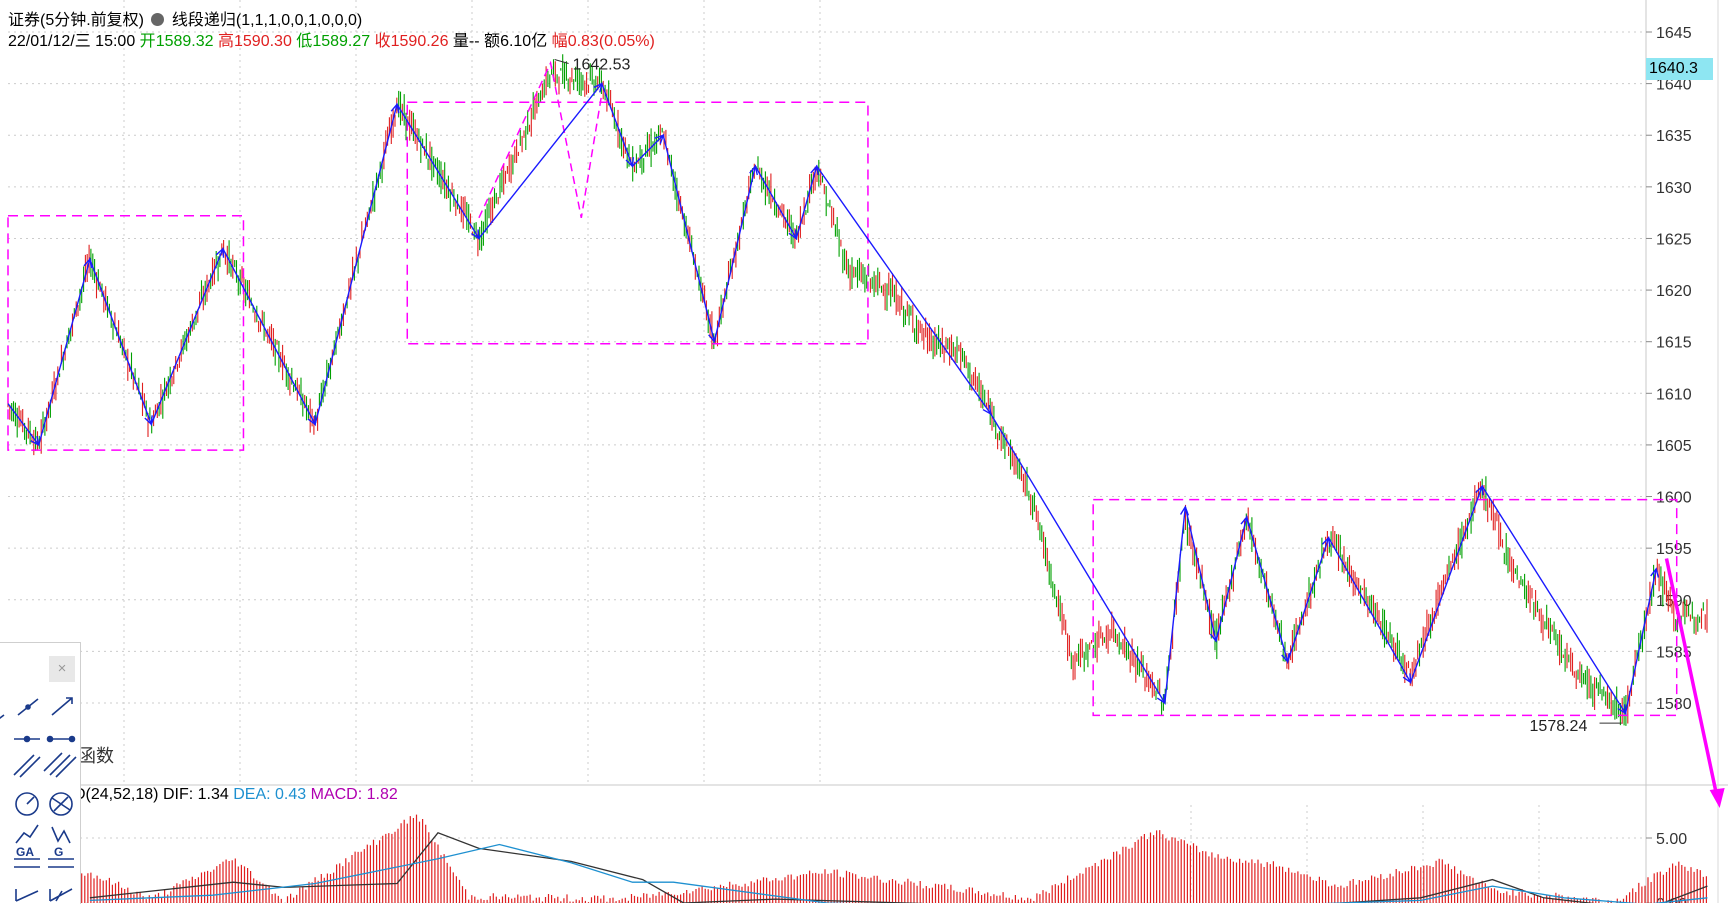 The image size is (1728, 904). I want to click on hub-zigzag, so click(540, 139).